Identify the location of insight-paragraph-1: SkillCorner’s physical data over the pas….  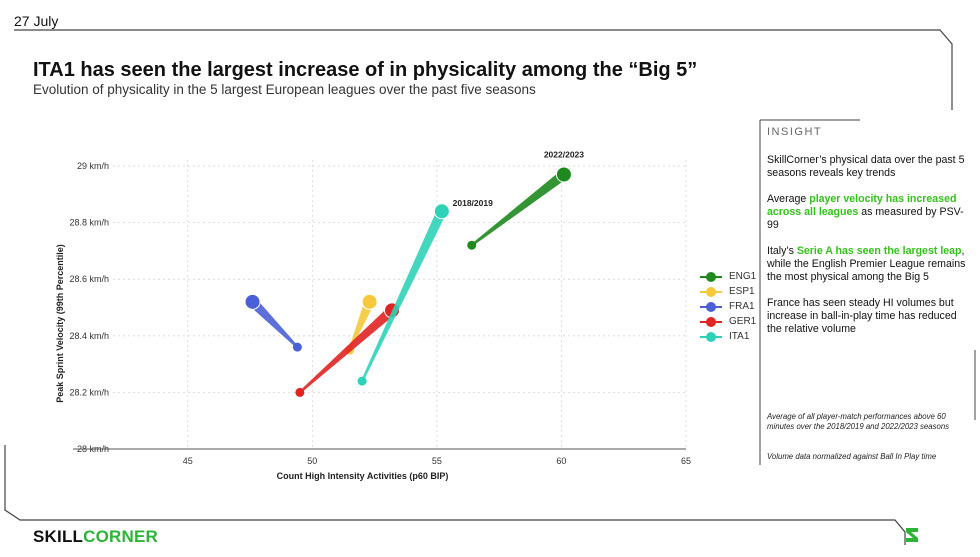
(866, 166).